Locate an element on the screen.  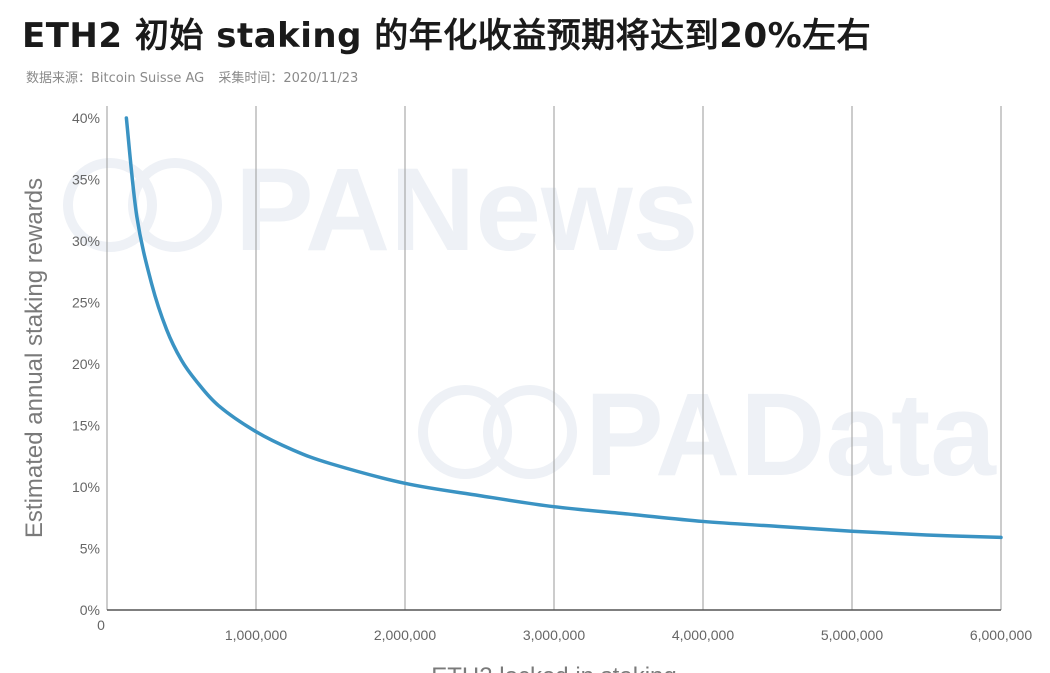
y-tick-label: 5% is located at coordinates (90, 549).